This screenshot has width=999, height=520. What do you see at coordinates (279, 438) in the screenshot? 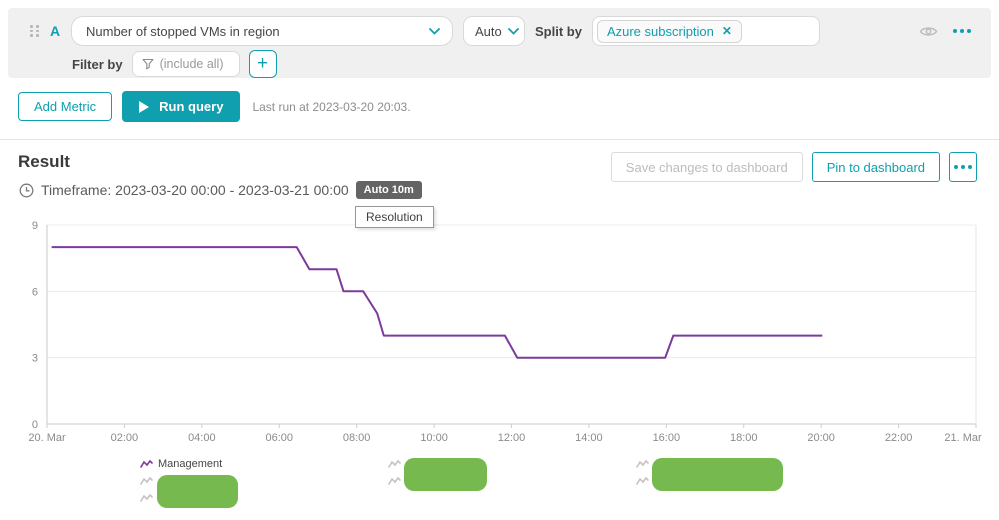
I see `svg-text: 06:00` at bounding box center [279, 438].